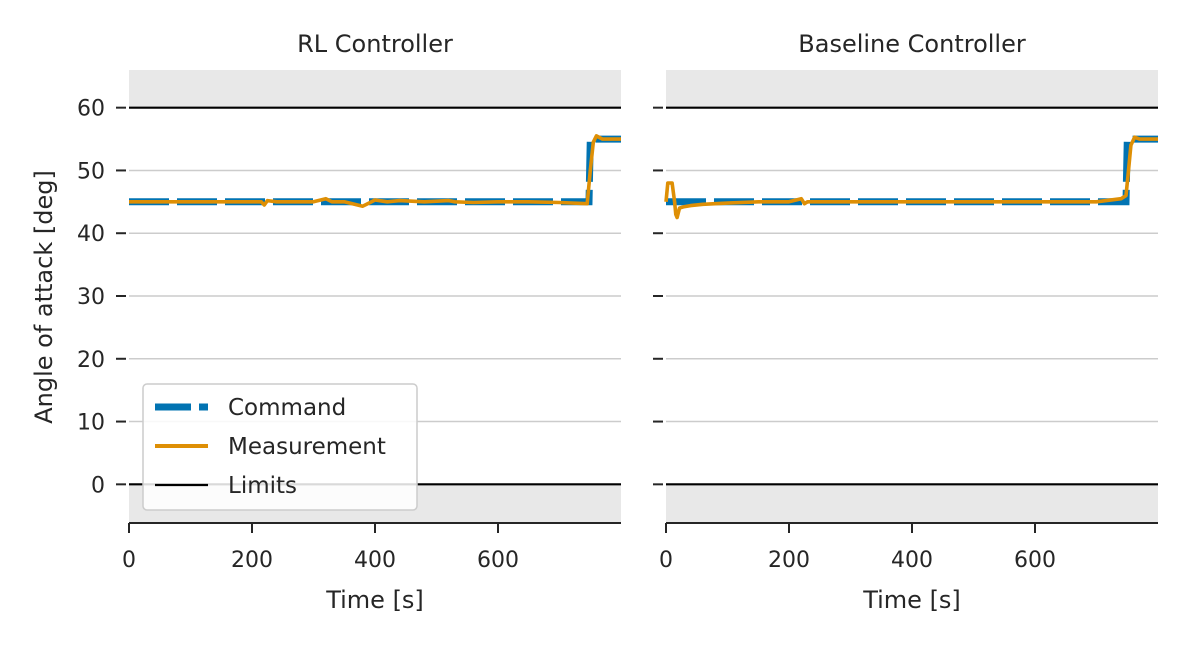 The height and width of the screenshot is (648, 1189). What do you see at coordinates (91, 423) in the screenshot?
I see `y-tick-label: 10` at bounding box center [91, 423].